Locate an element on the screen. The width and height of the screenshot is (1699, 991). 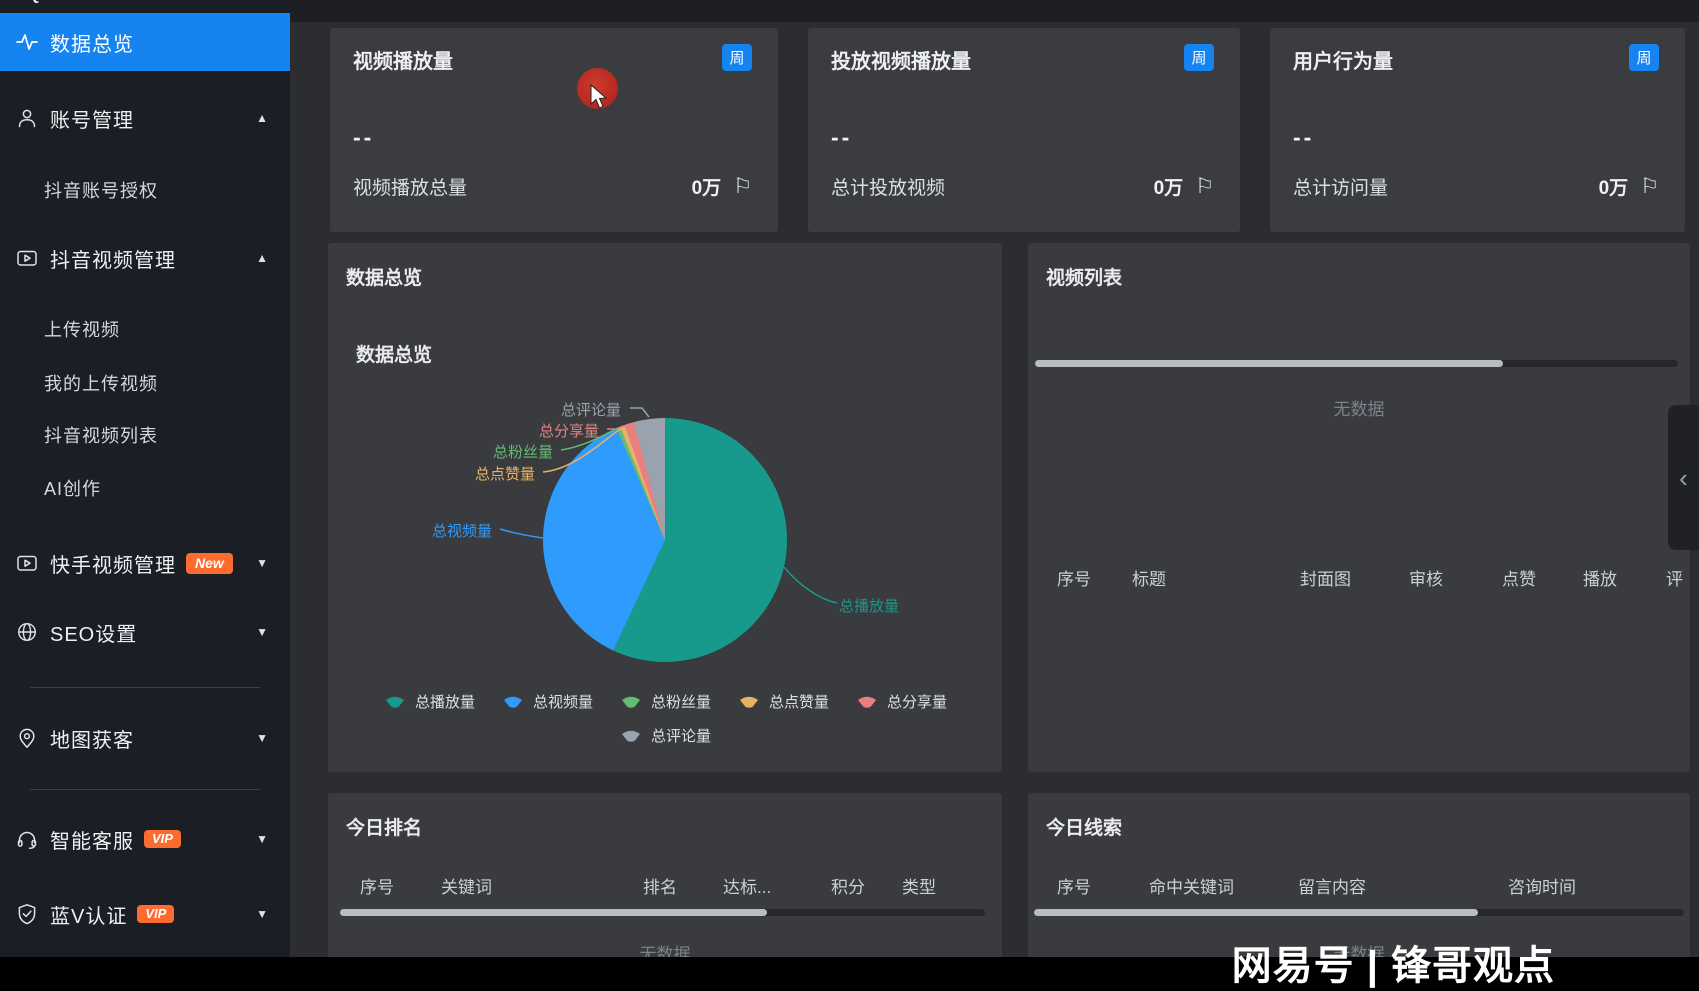
user-icon is located at coordinates (27, 118).